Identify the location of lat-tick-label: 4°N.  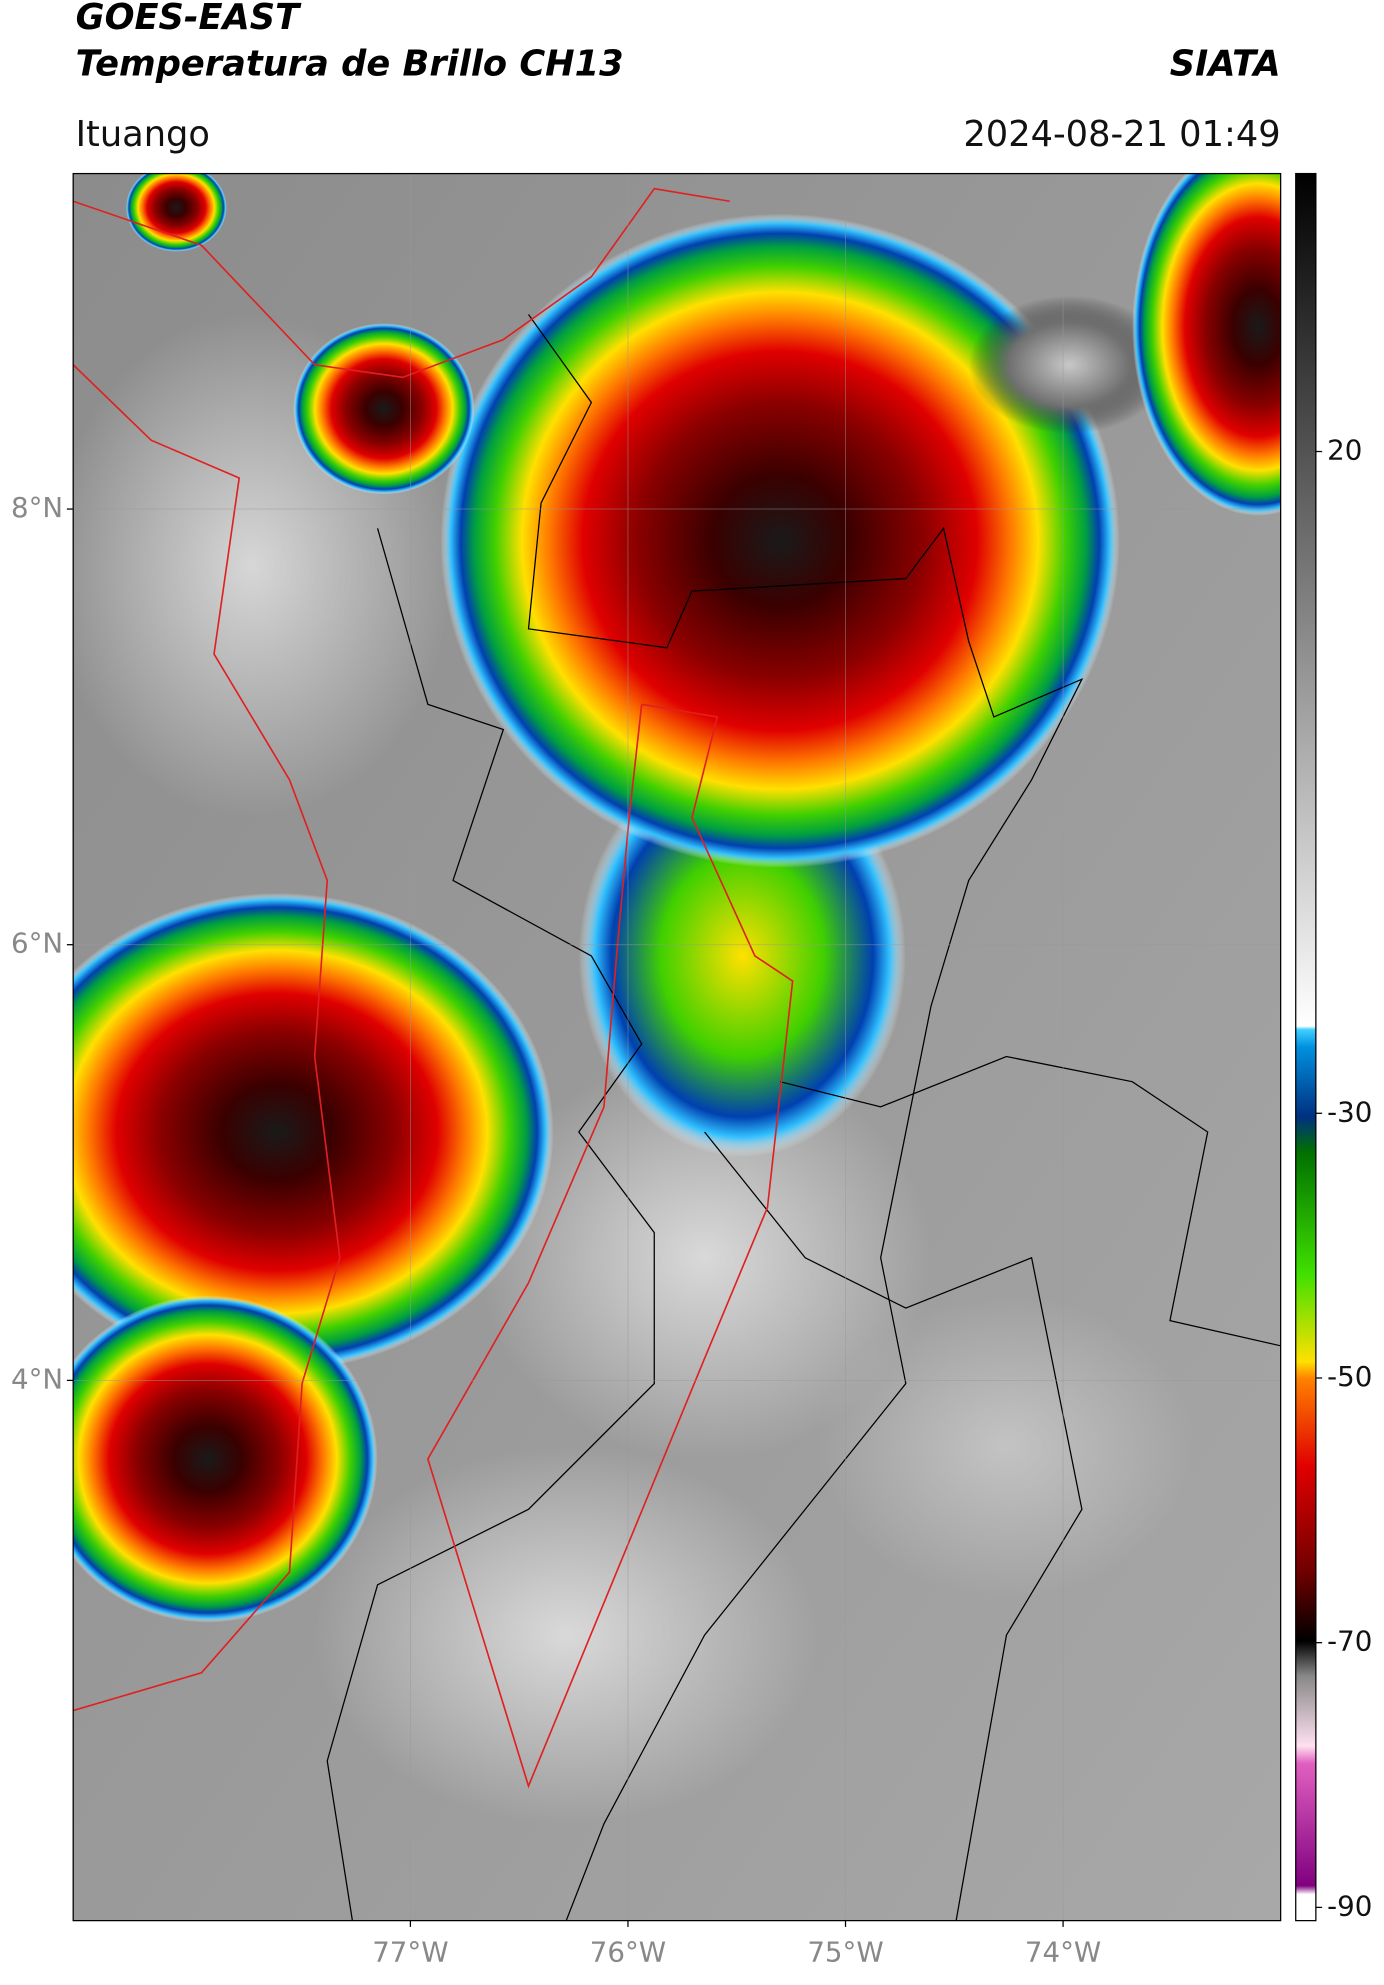
(37, 1378).